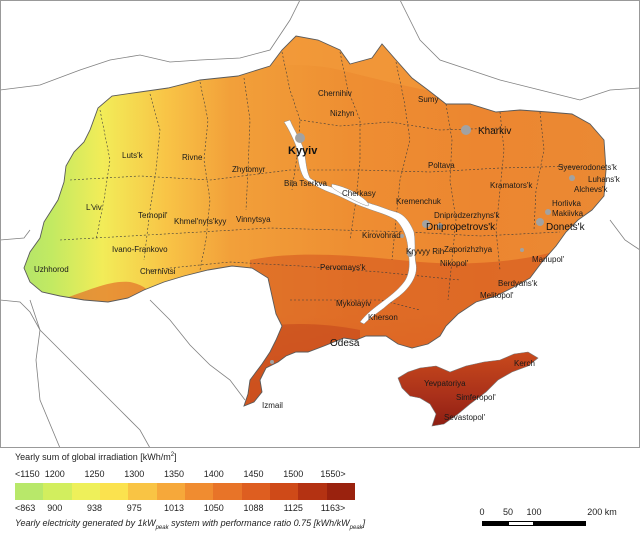 Image resolution: width=640 pixels, height=543 pixels. I want to click on city-label-dnipropetrovsk: Dnipropetrovs'k, so click(461, 227).